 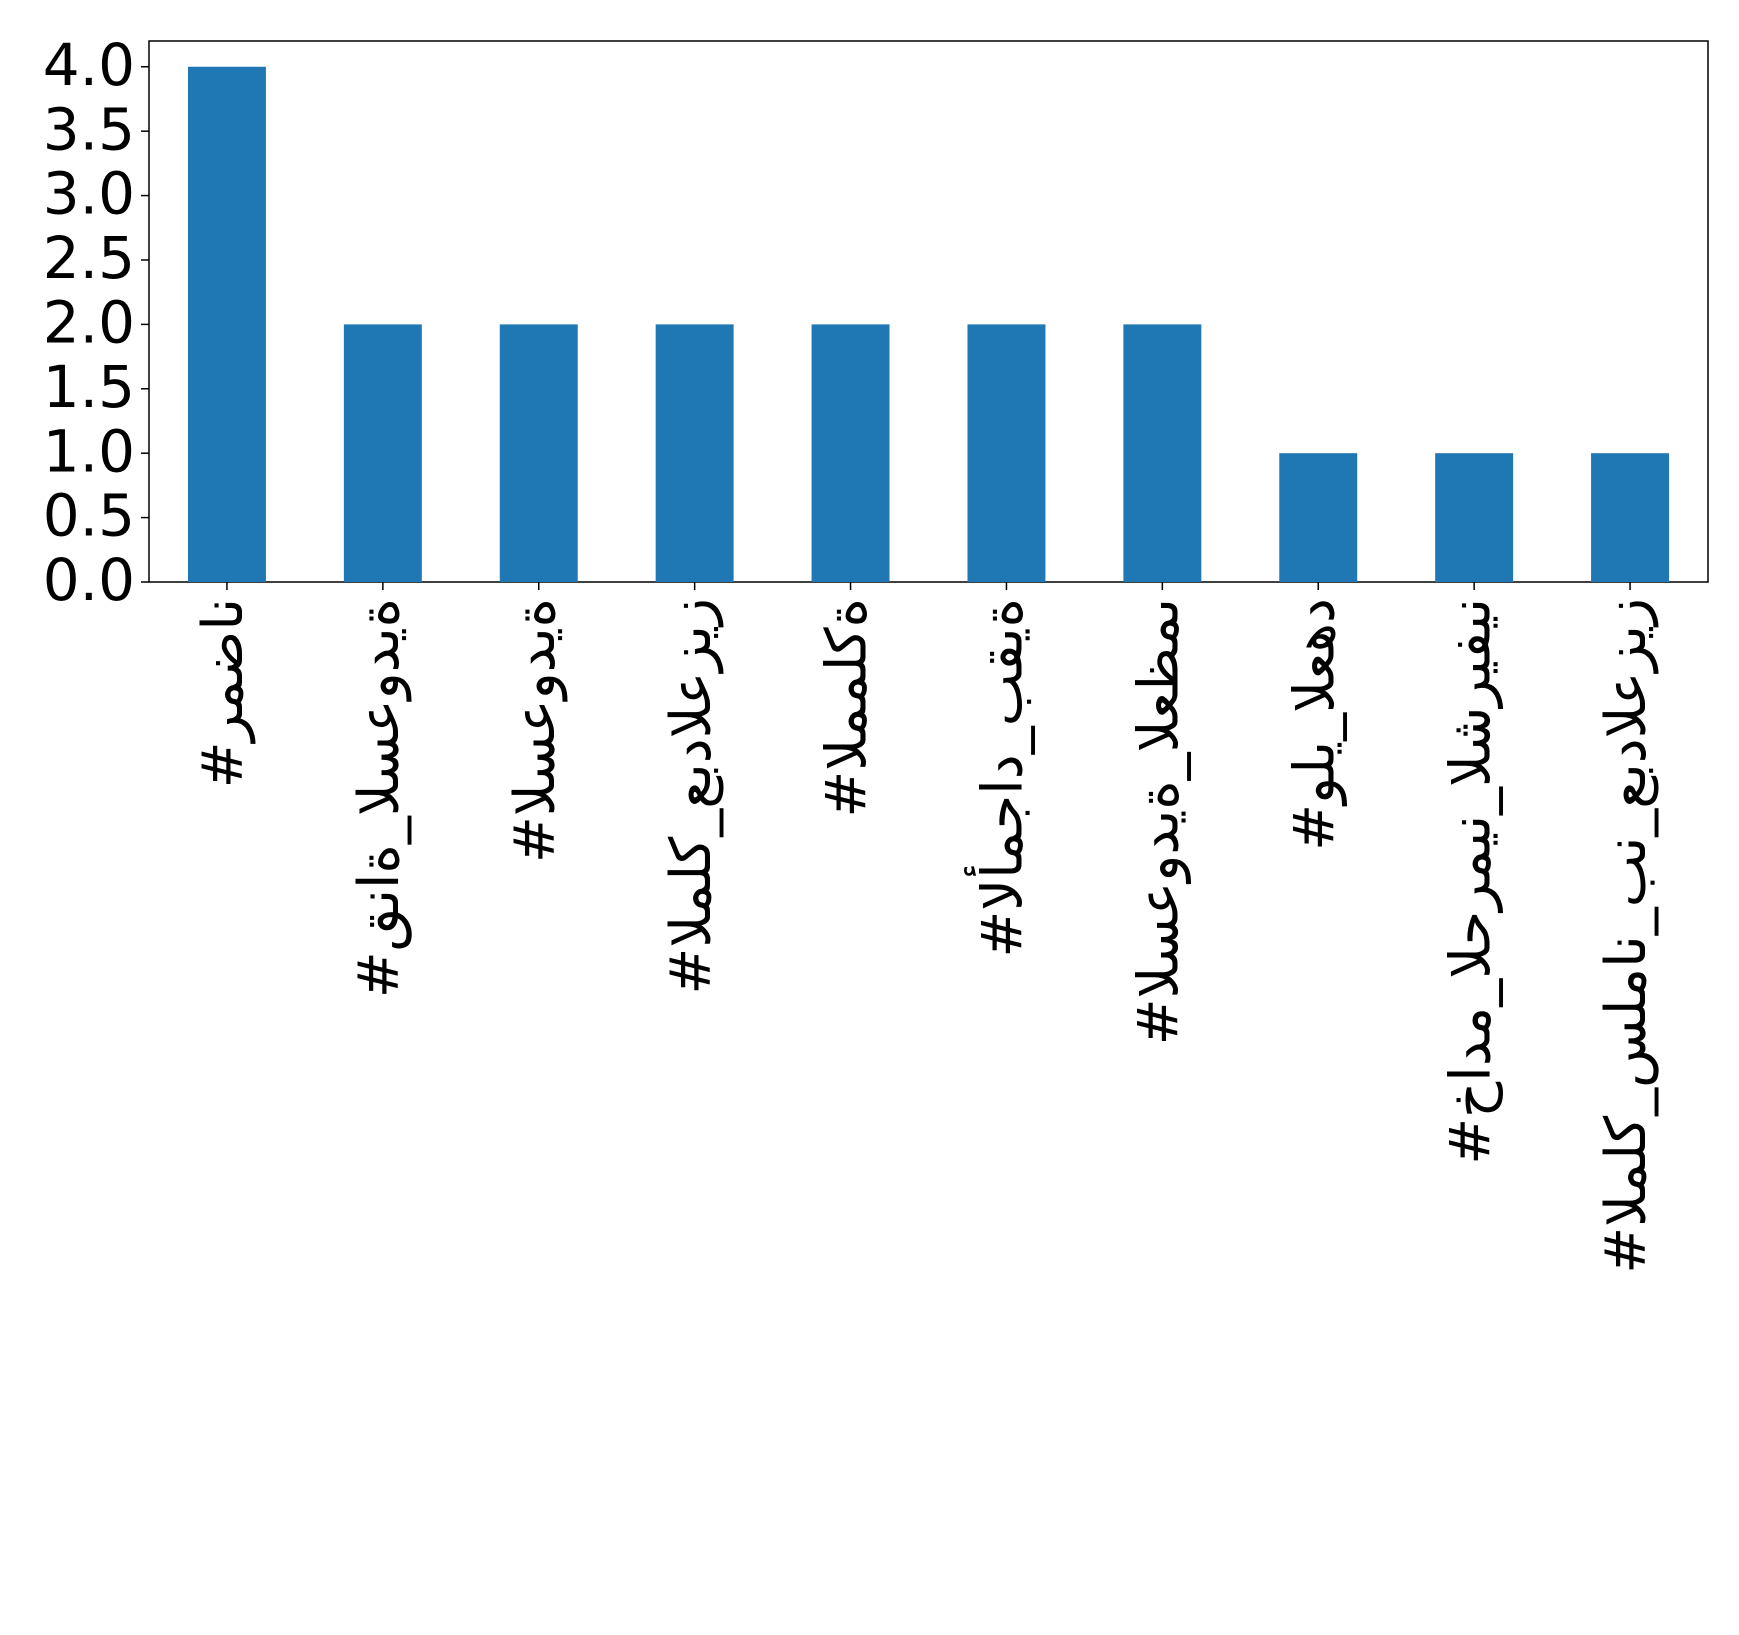 What do you see at coordinates (379, 798) in the screenshot?
I see `x-tick-label: #قناة_السعودية` at bounding box center [379, 798].